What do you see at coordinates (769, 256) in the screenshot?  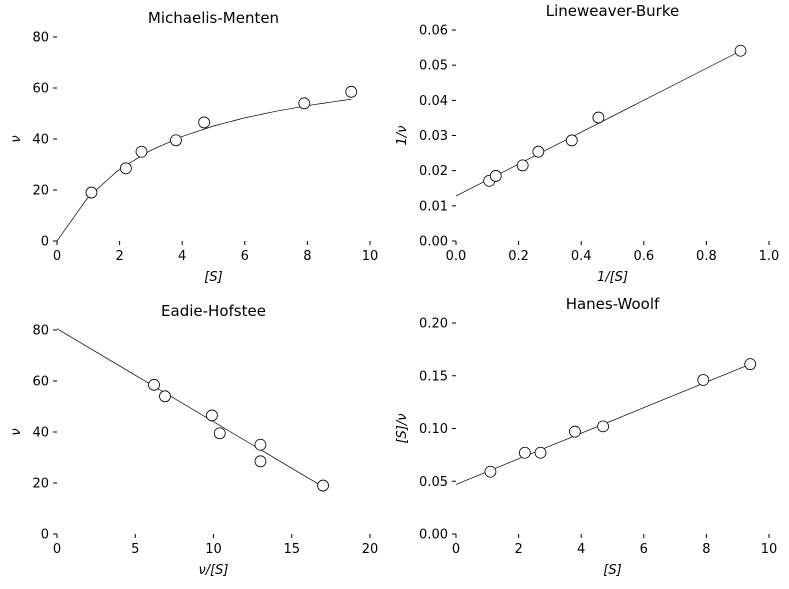 I see `x-tick-label: 1.0` at bounding box center [769, 256].